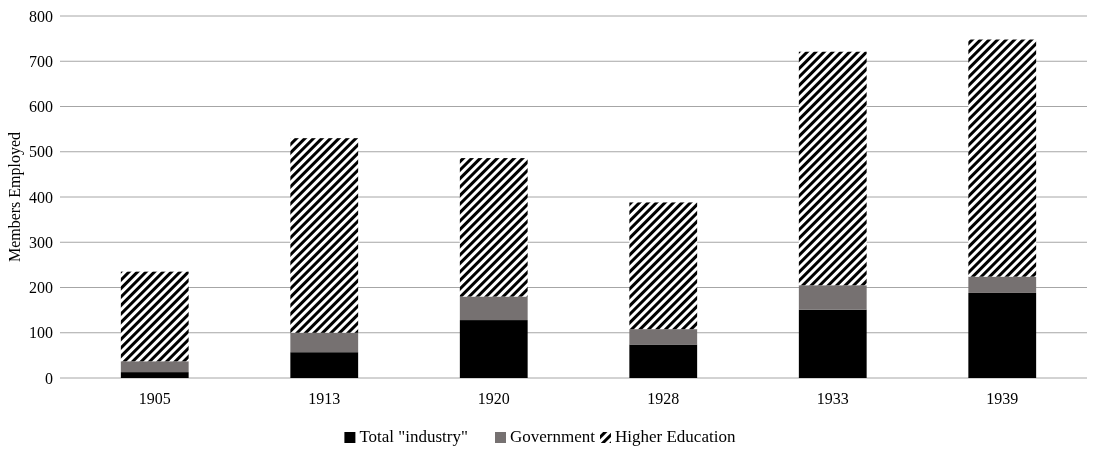  Describe the element at coordinates (49, 378) in the screenshot. I see `y-tick-label: 0` at that location.